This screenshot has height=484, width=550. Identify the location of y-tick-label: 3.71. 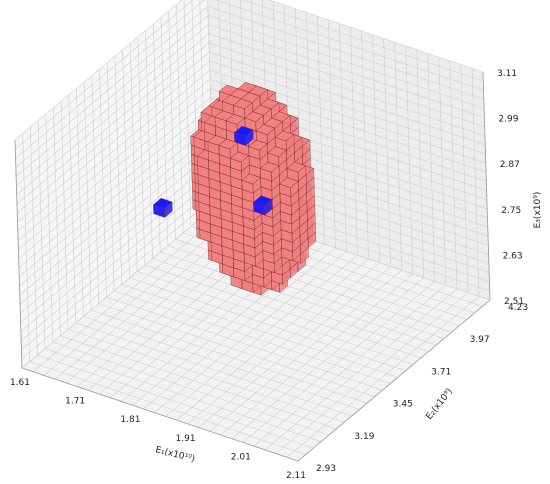
(441, 372).